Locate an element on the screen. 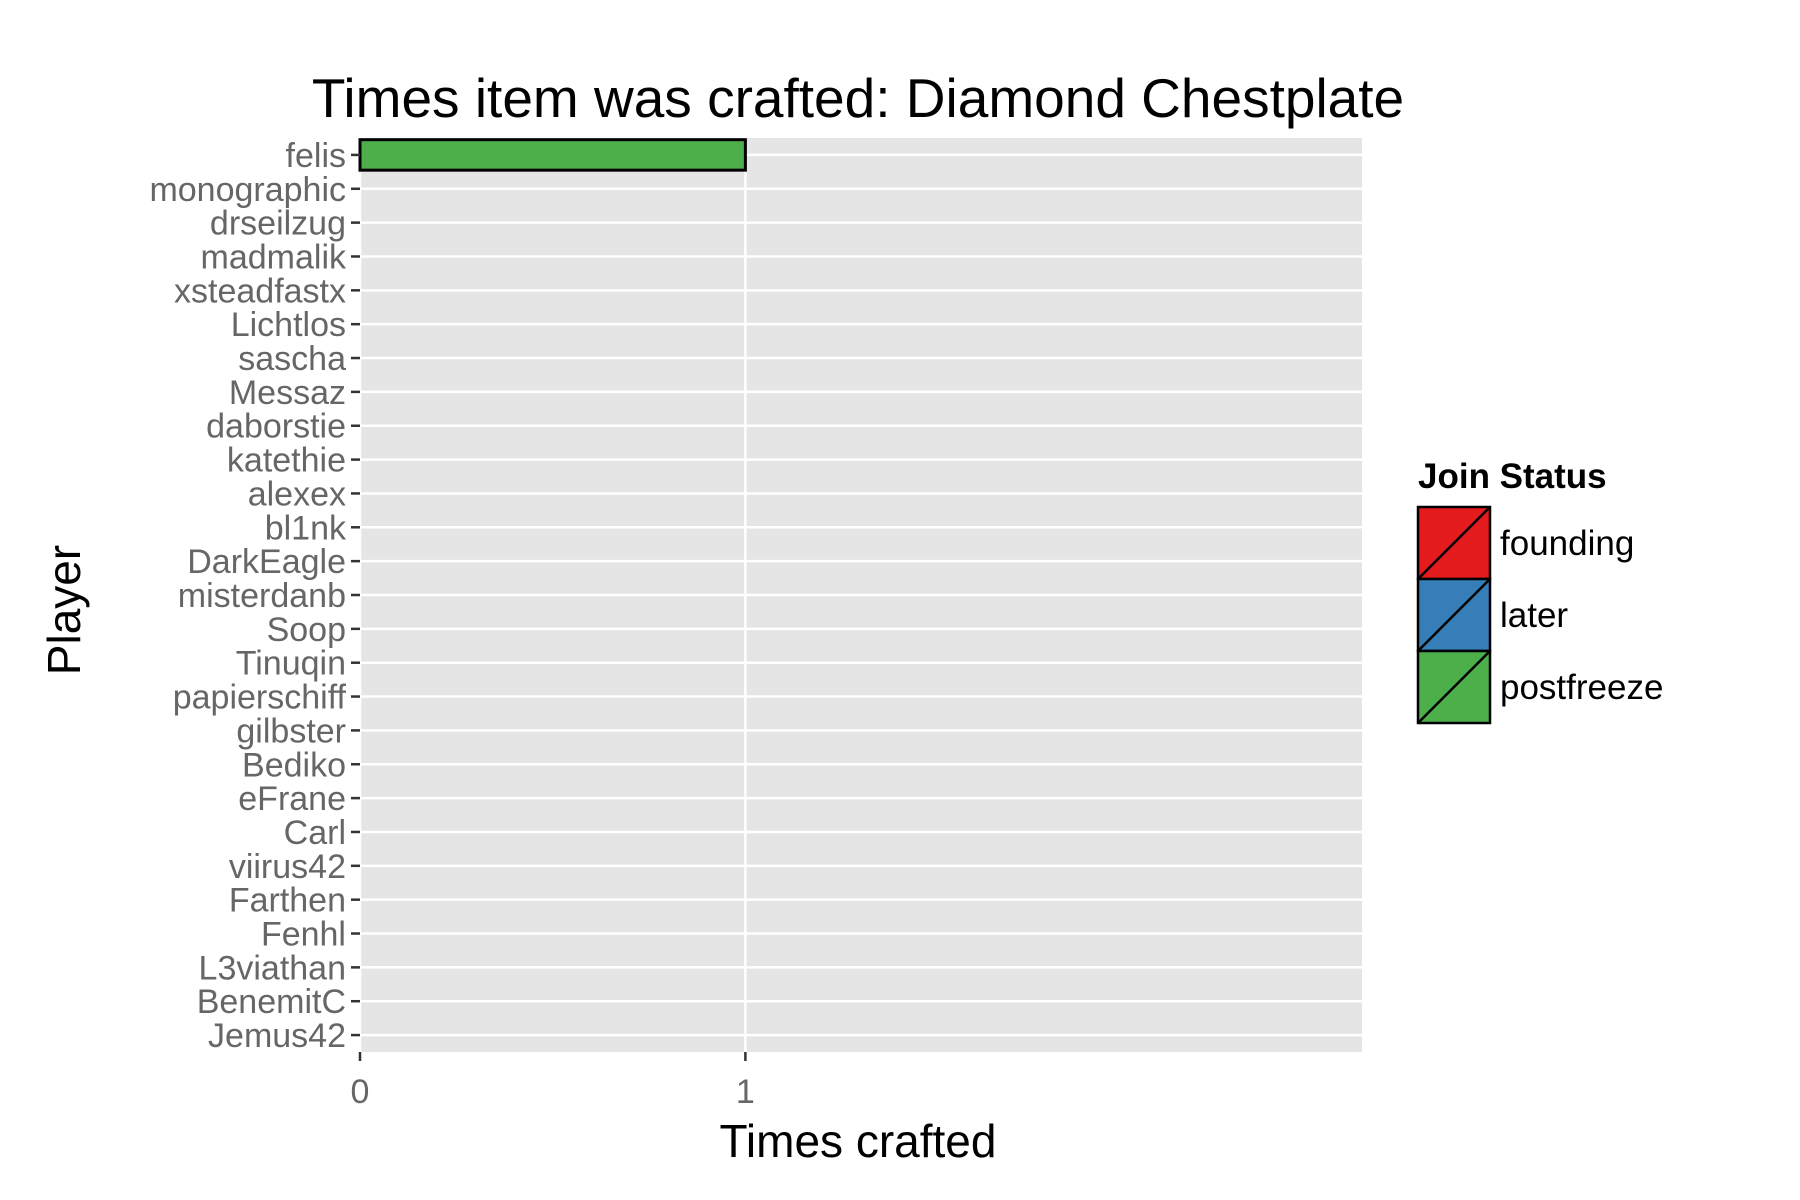  legend-label-postfreeze: postfreeze is located at coordinates (1581, 687).